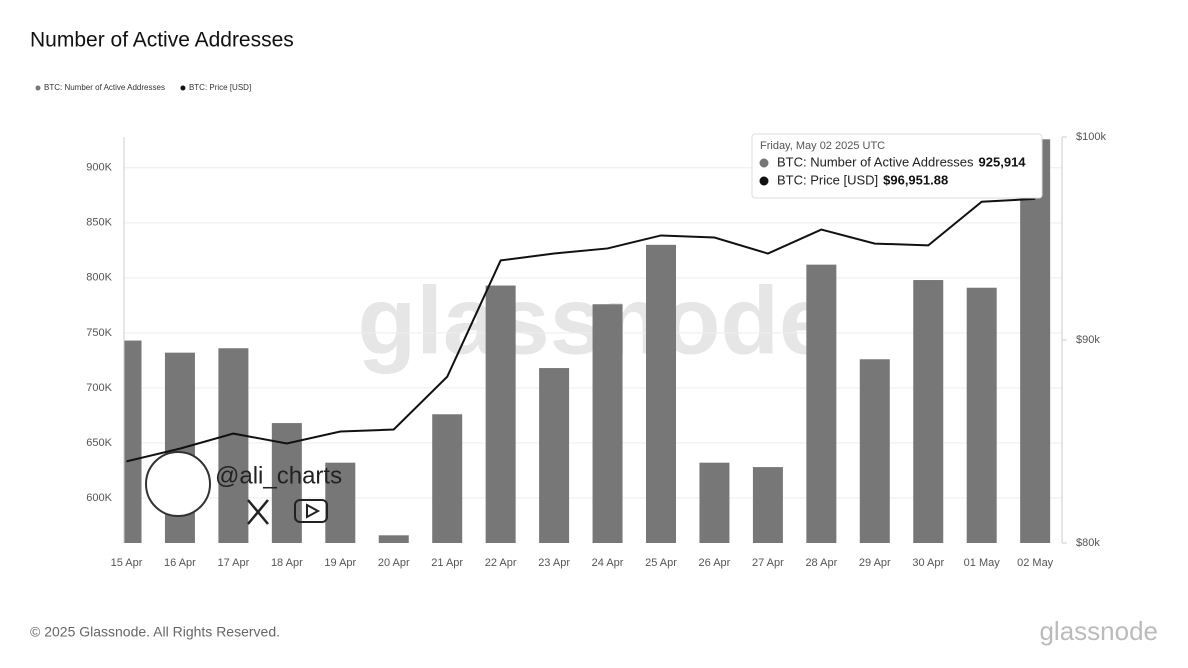 The image size is (1188, 668). I want to click on chart-title: Number of Active Addresses, so click(162, 40).